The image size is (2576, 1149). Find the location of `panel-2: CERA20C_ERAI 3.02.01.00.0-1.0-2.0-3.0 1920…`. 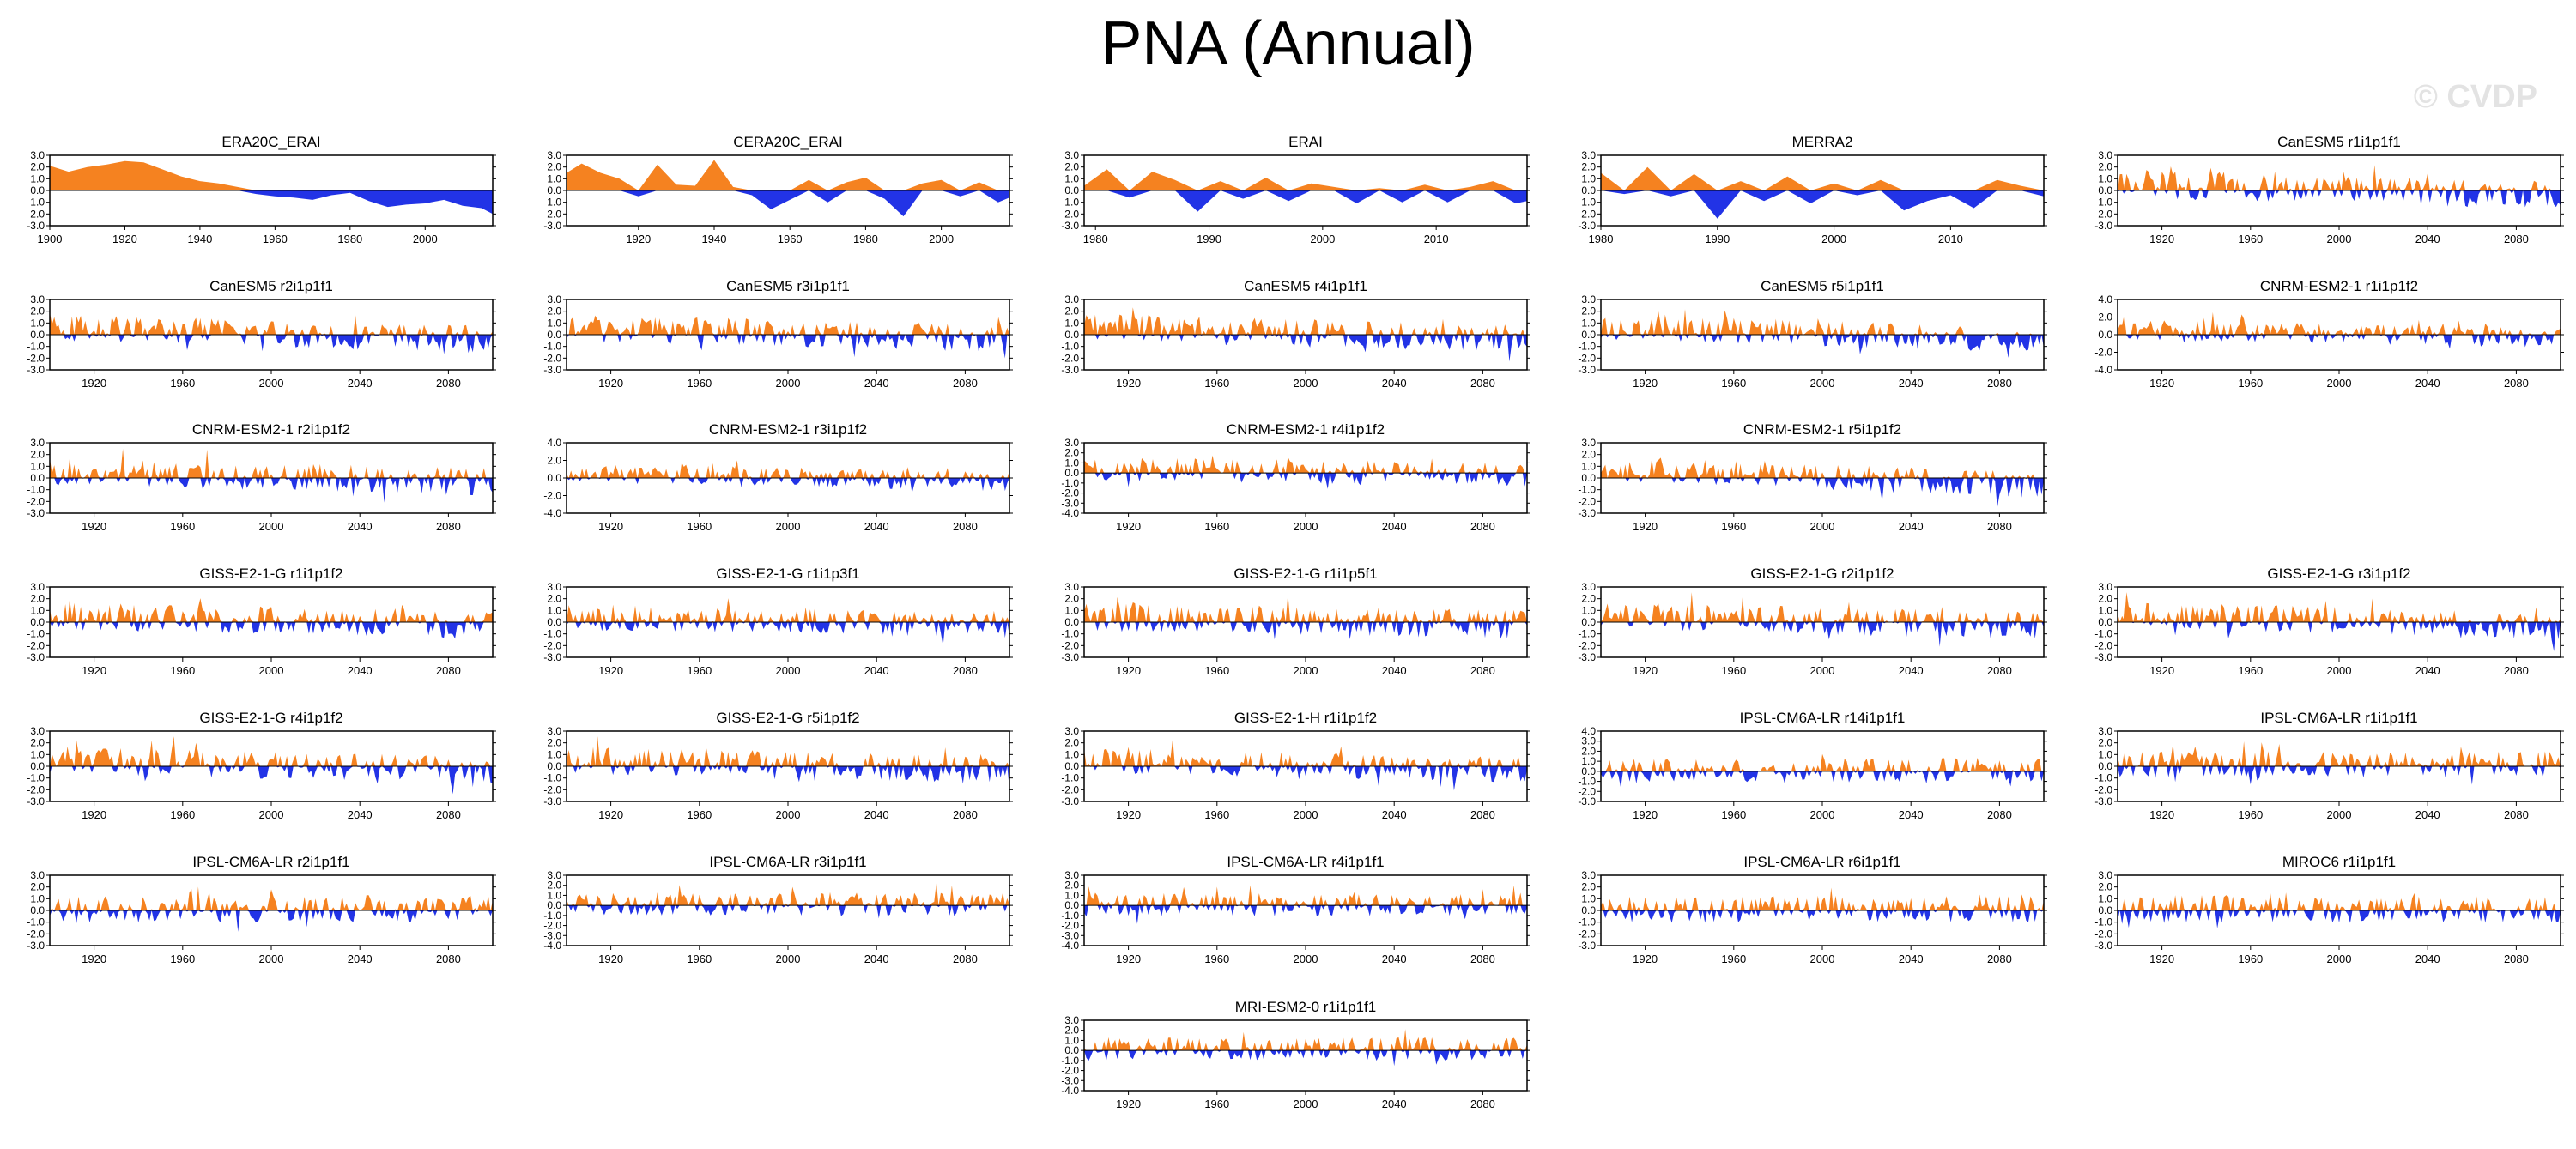

panel-2: CERA20C_ERAI 3.02.01.00.0-1.0-2.0-3.0 1920… is located at coordinates (778, 189).